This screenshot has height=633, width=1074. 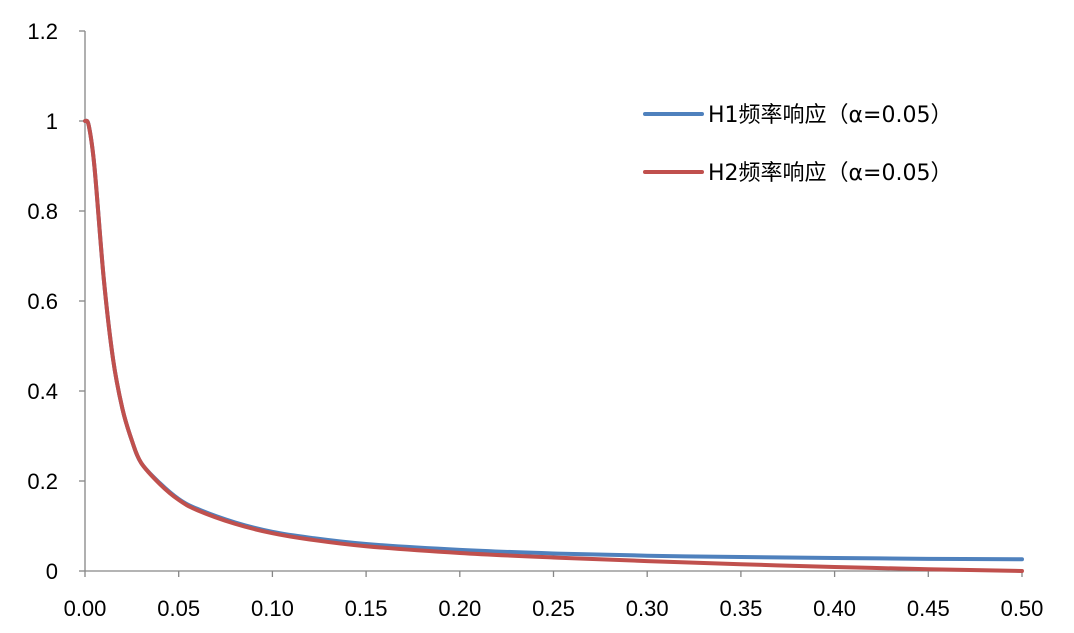 I want to click on x-tick-label: 0.15, so click(x=366, y=608).